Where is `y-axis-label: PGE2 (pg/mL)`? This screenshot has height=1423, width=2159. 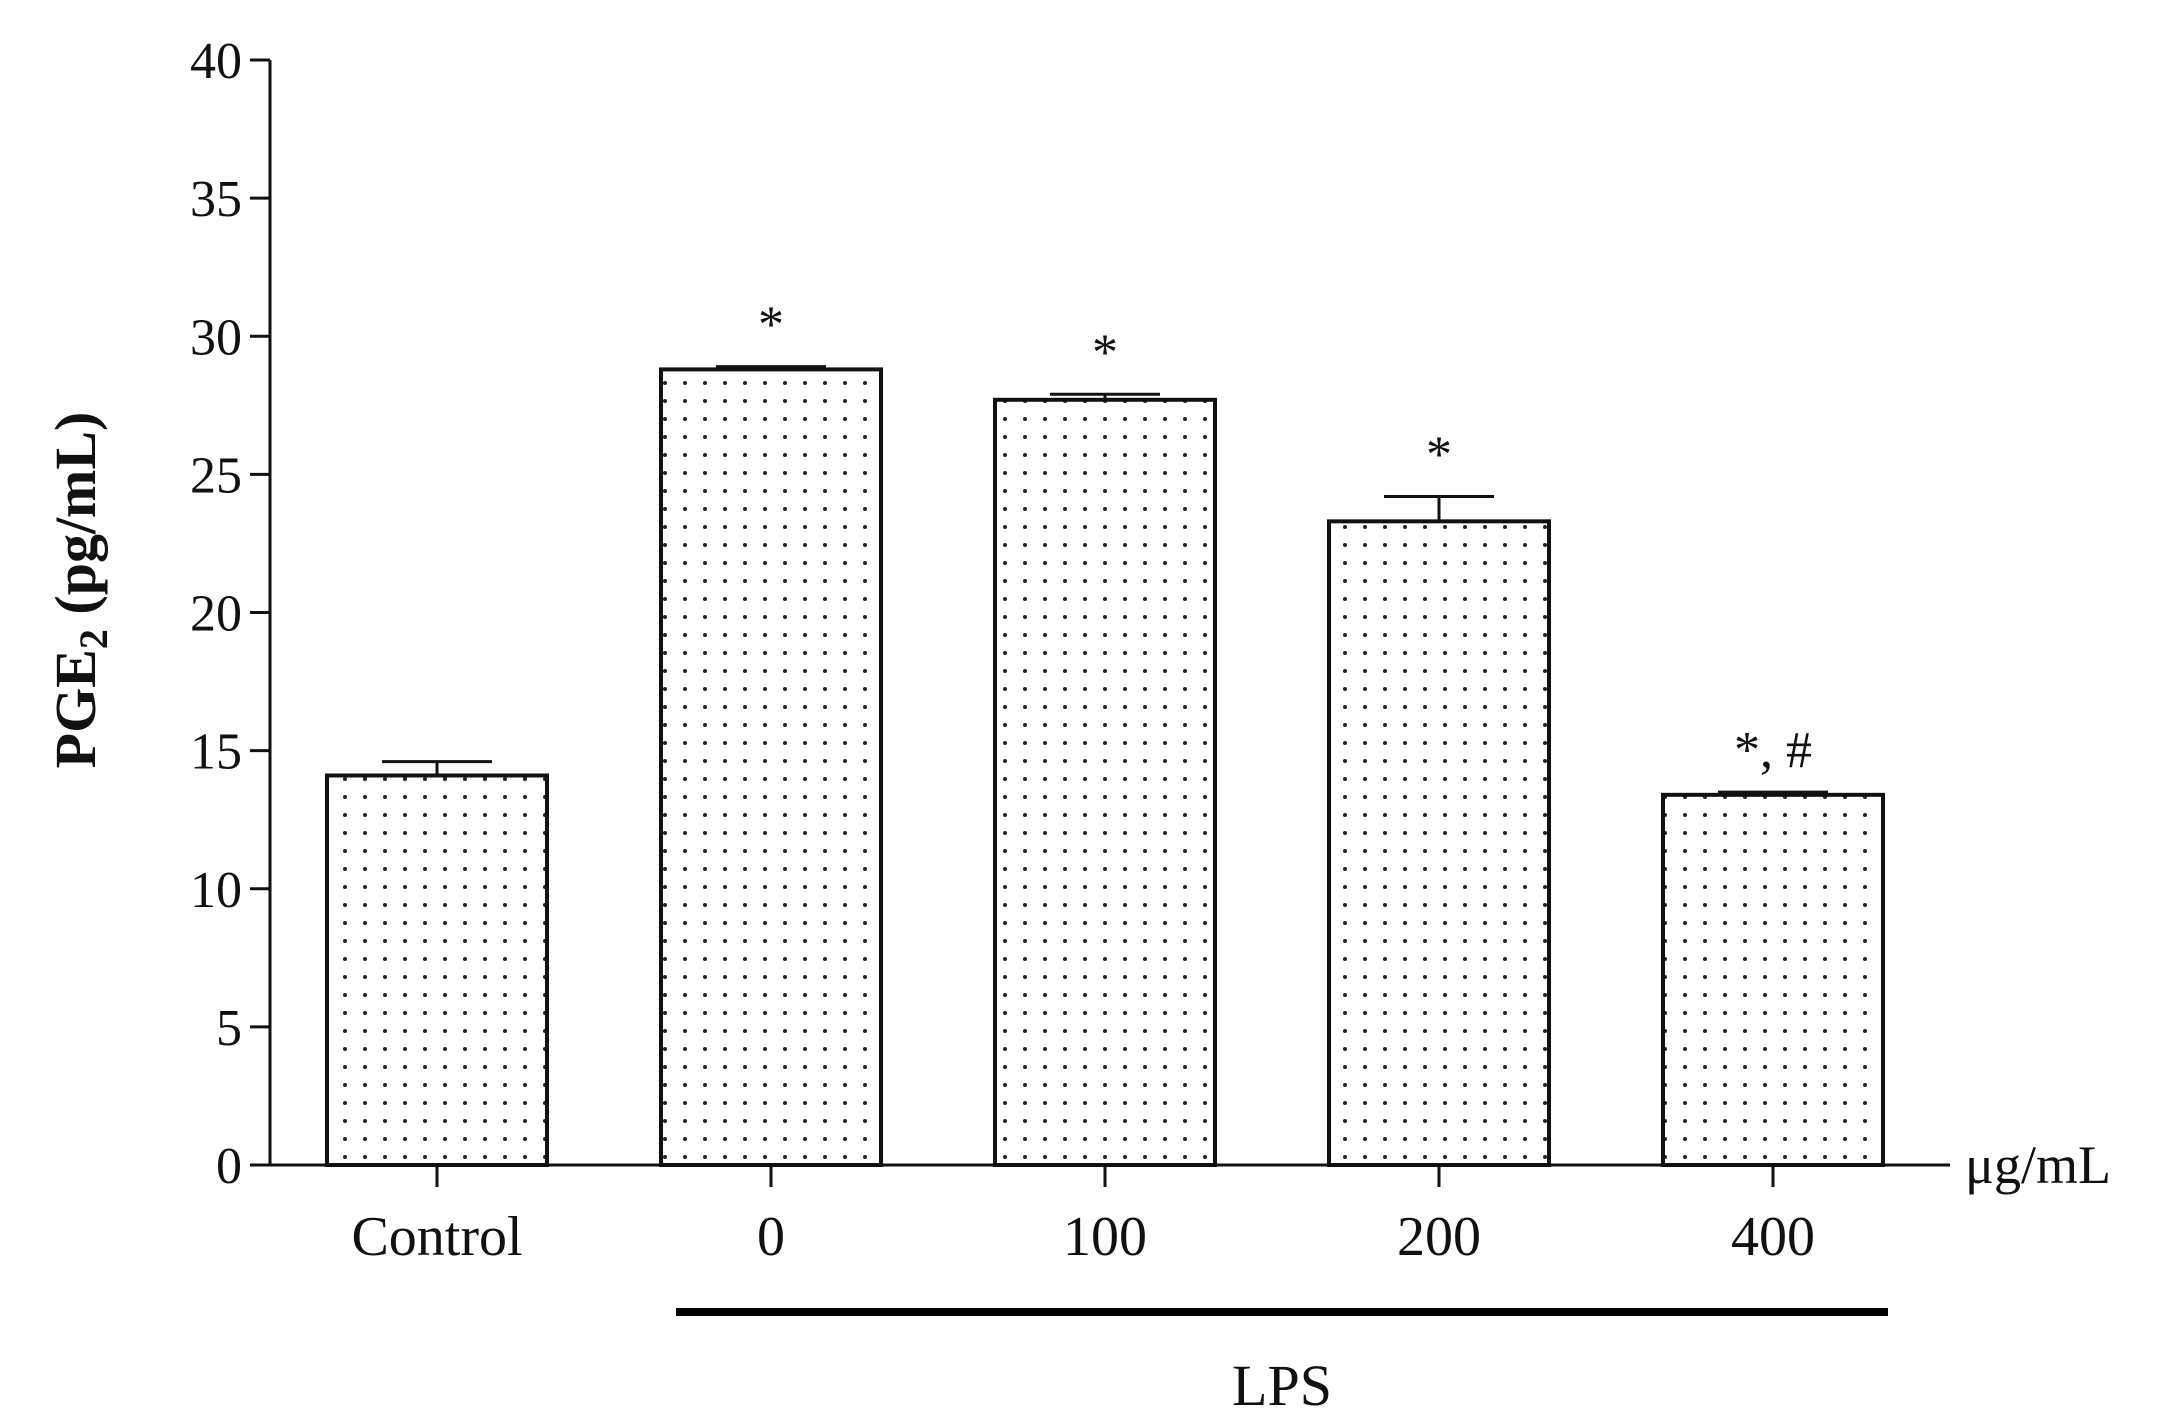
y-axis-label: PGE2 (pg/mL) is located at coordinates (79, 590).